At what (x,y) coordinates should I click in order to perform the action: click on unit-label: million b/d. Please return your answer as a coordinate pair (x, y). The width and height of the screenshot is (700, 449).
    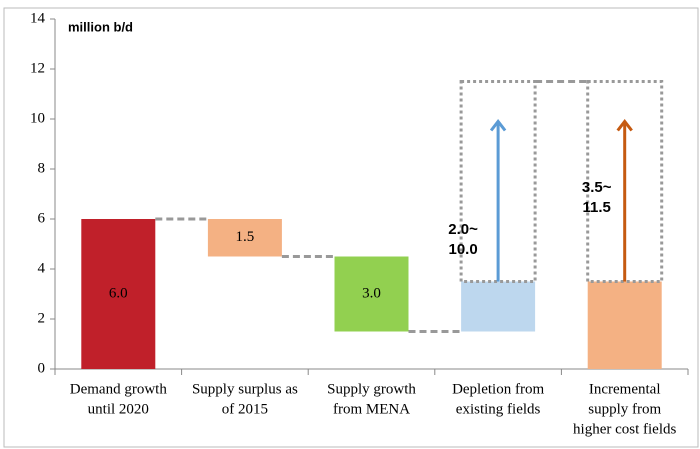
    Looking at the image, I should click on (100, 26).